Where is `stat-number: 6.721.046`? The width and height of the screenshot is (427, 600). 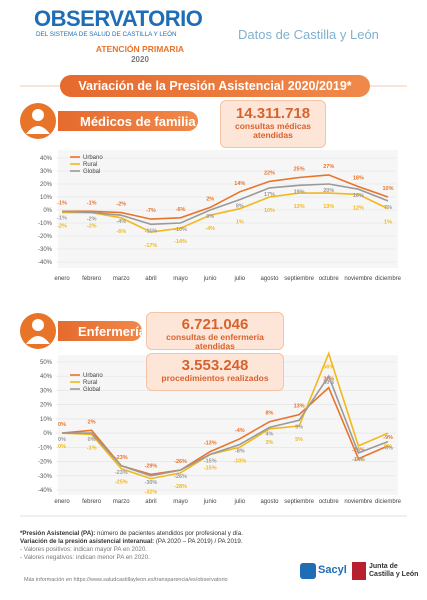 stat-number: 6.721.046 is located at coordinates (215, 324).